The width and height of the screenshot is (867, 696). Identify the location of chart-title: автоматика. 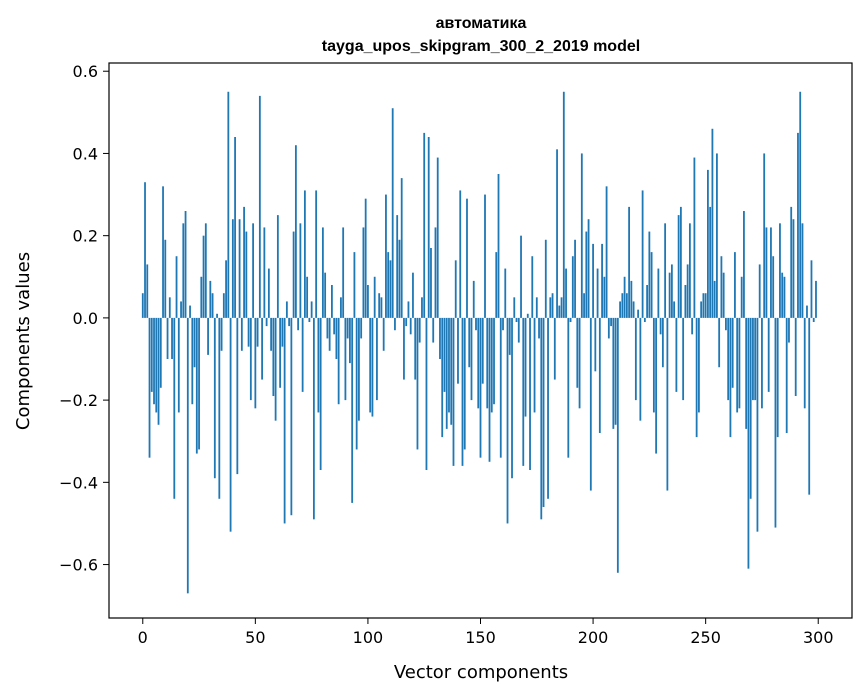
(481, 23).